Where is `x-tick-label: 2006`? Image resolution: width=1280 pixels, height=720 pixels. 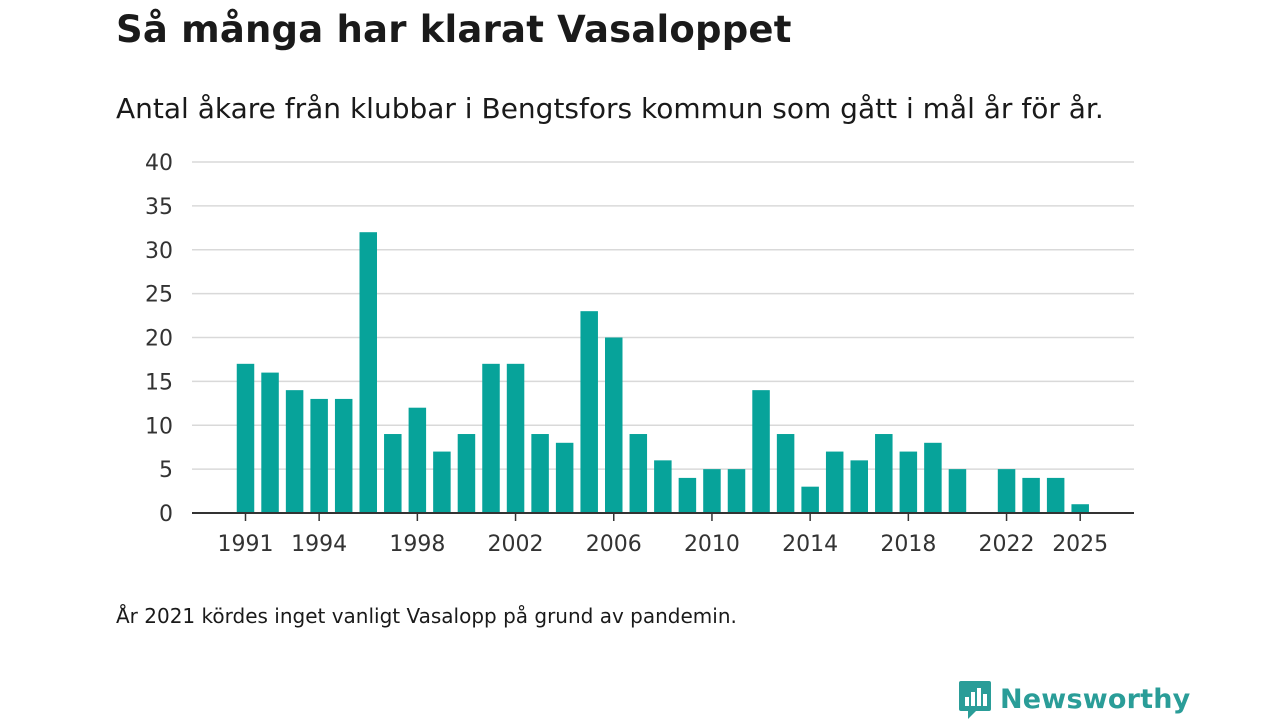
x-tick-label: 2006 is located at coordinates (614, 544).